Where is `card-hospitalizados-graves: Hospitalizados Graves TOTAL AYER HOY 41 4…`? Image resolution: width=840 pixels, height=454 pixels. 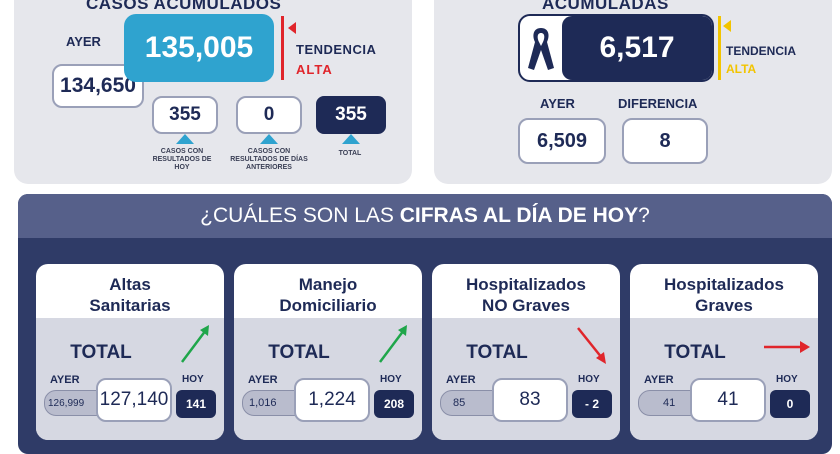 card-hospitalizados-graves: Hospitalizados Graves TOTAL AYER HOY 41 4… is located at coordinates (724, 352).